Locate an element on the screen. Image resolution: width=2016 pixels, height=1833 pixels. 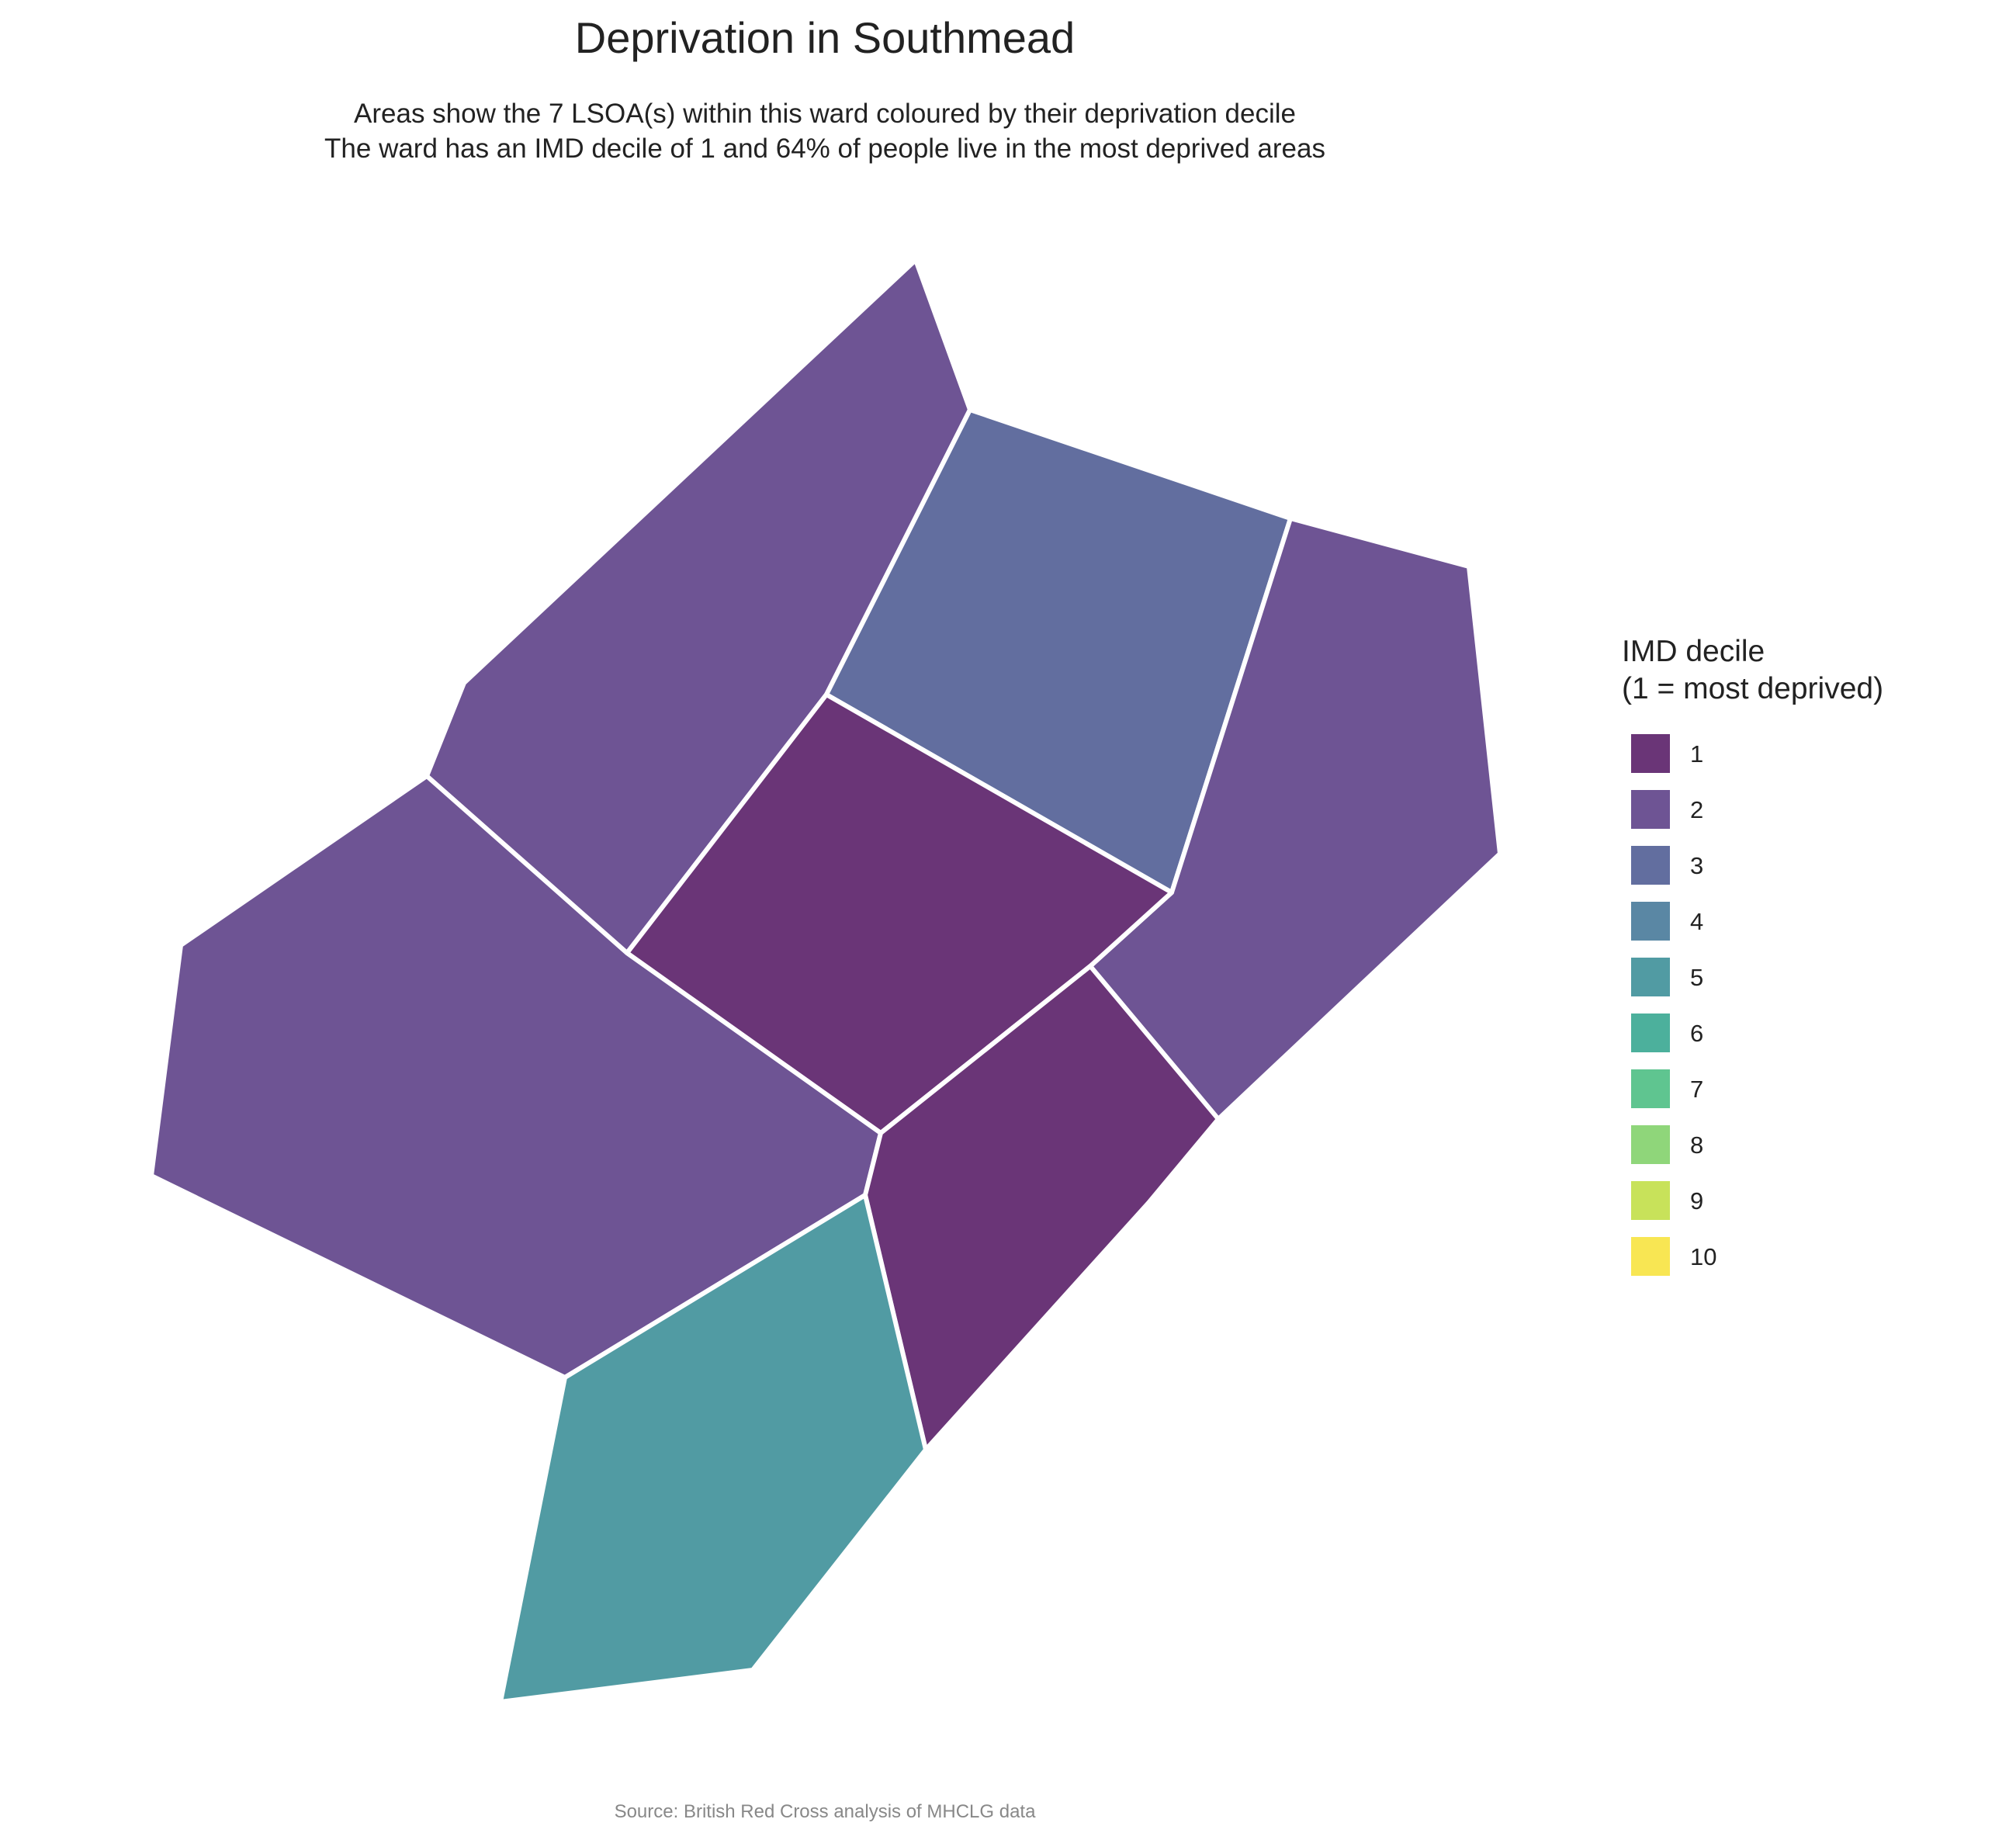
legend-label-9: 9 is located at coordinates (1697, 1200).